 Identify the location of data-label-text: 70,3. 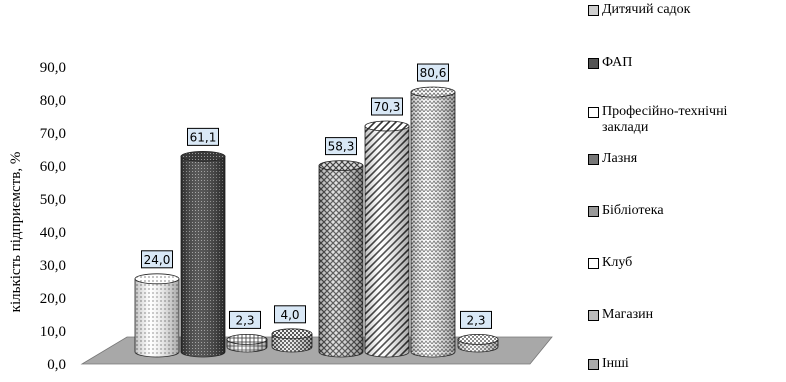
(387, 107).